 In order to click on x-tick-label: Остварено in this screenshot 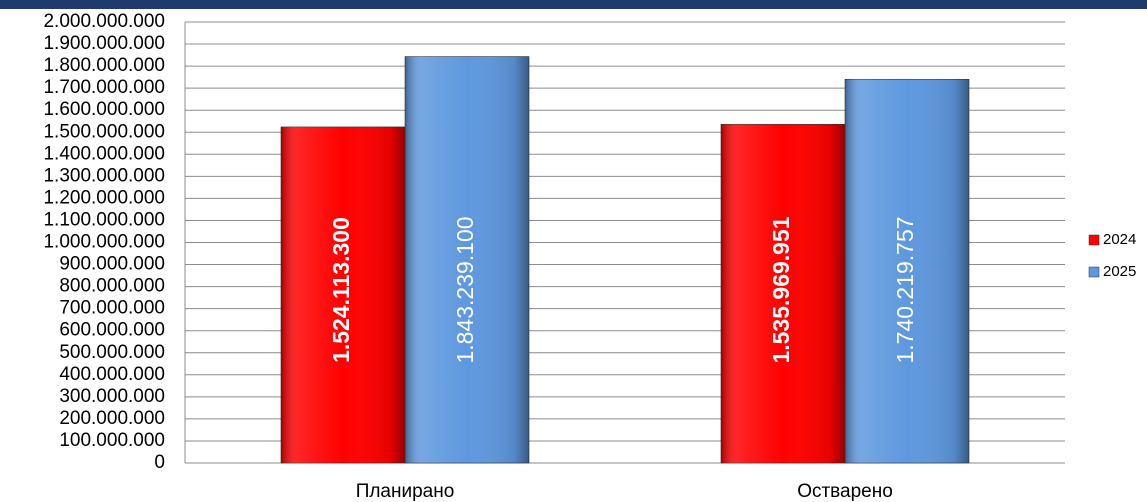, I will do `click(845, 491)`.